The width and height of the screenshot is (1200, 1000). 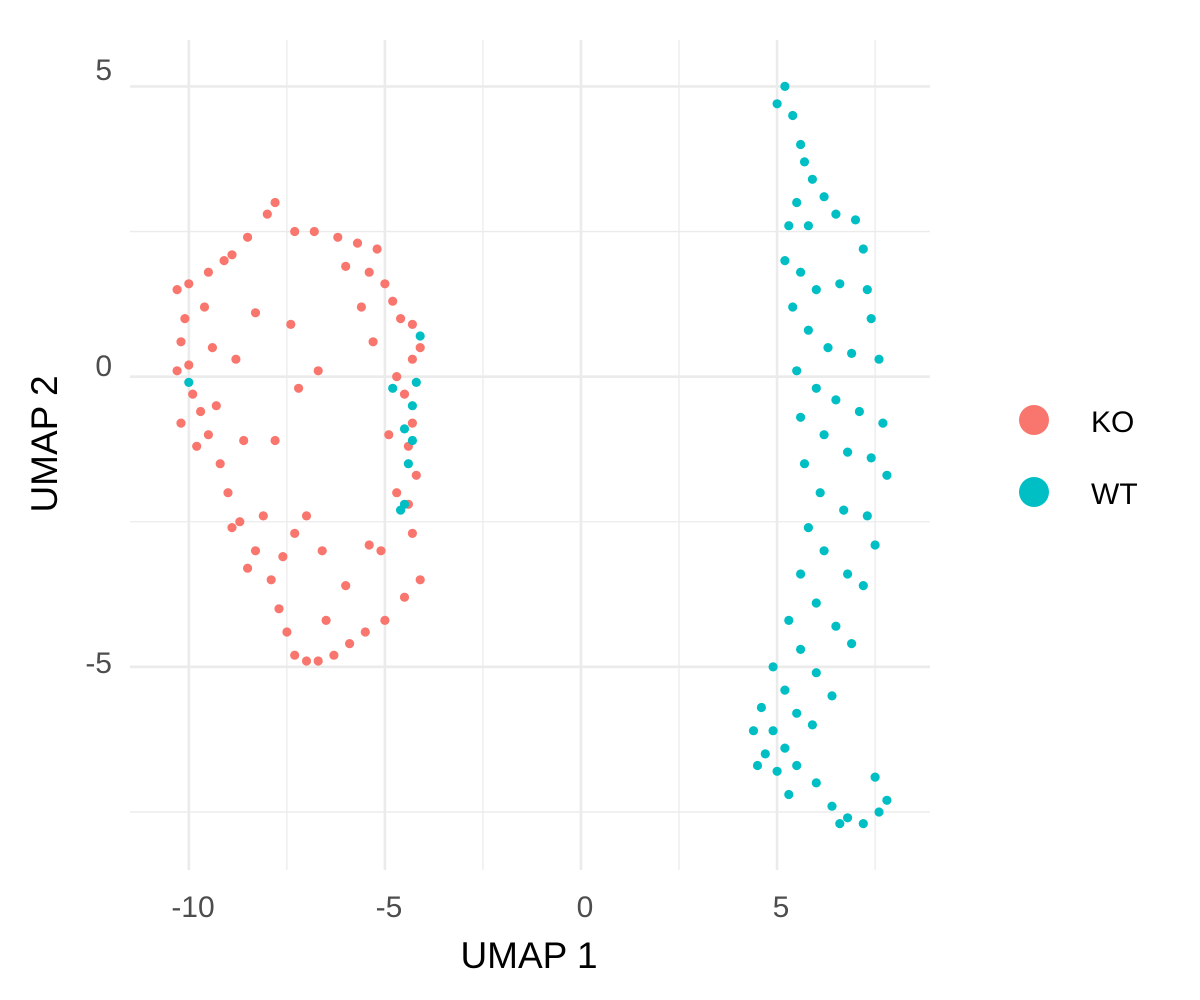 I want to click on x-tick-label: -5, so click(x=389, y=907).